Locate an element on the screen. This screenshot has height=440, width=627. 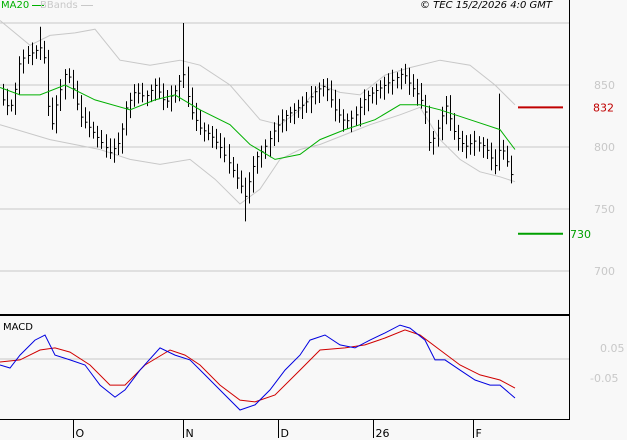
signal-line is located at coordinates (258, 366).